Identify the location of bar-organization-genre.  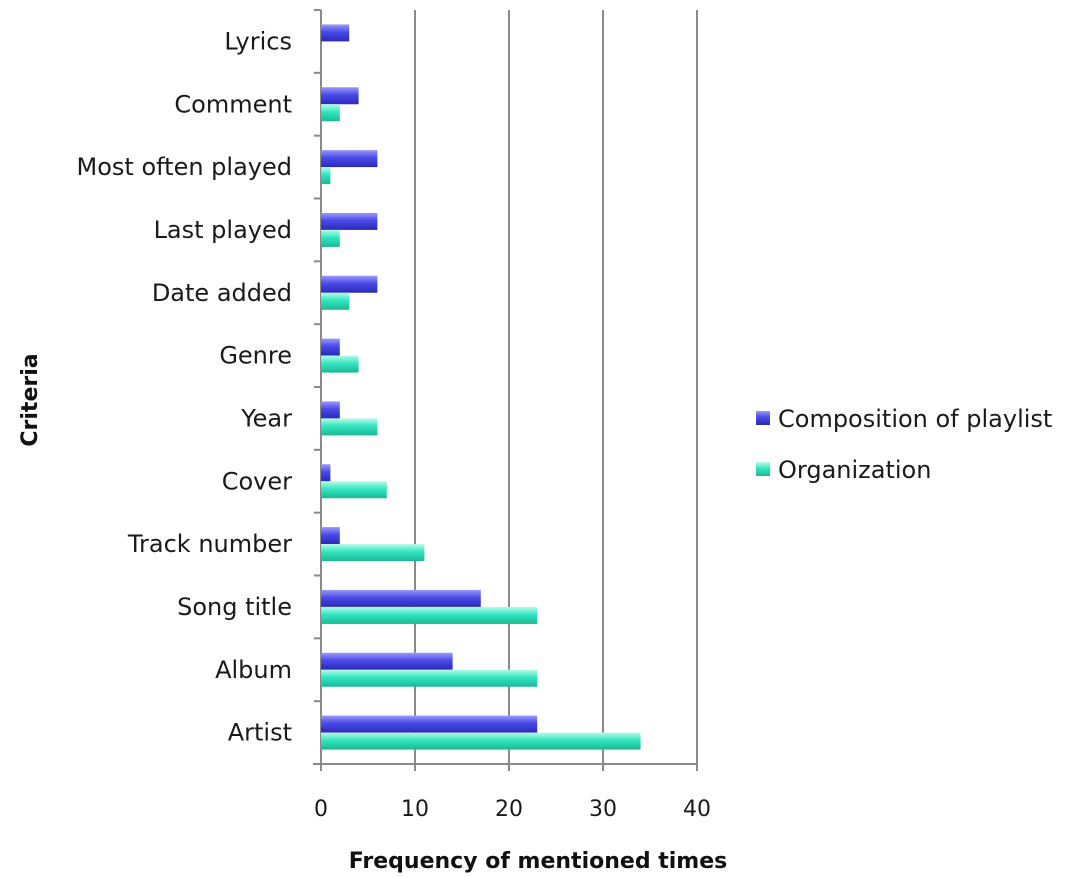
(340, 364).